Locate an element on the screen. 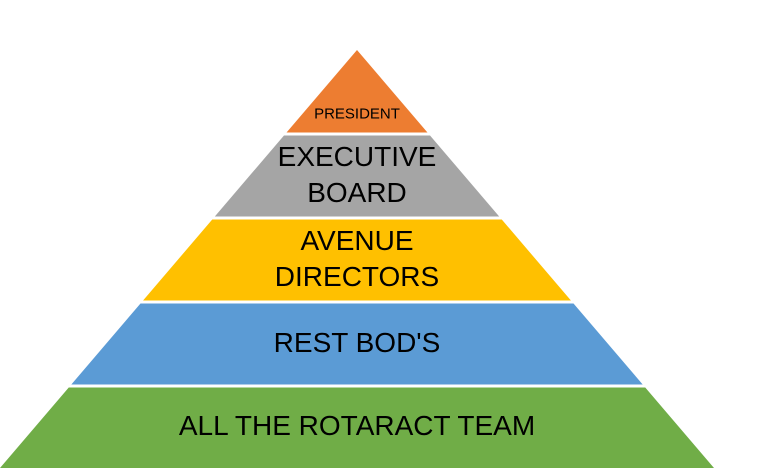 This screenshot has width=772, height=476. pyramid-band-executive-board is located at coordinates (357, 176).